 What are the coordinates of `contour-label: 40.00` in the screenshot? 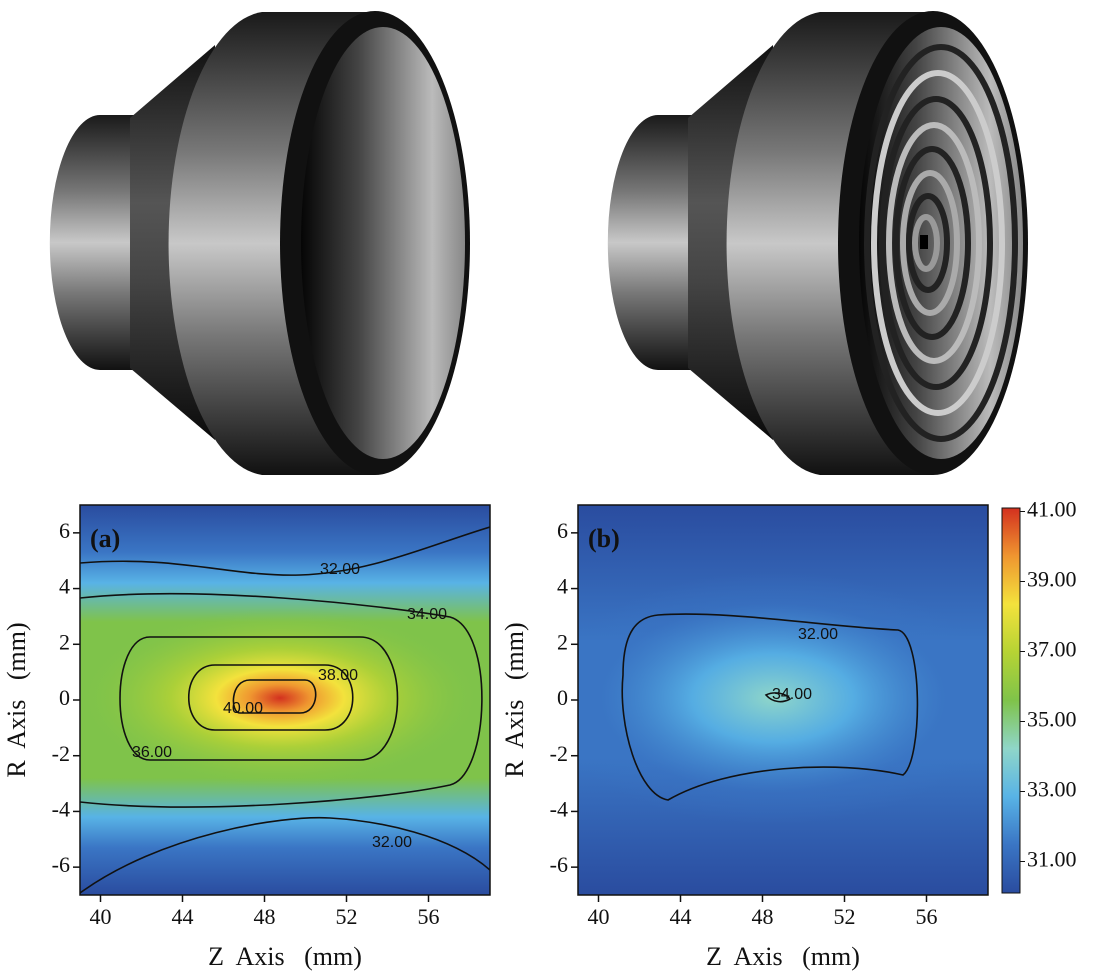 It's located at (243, 708).